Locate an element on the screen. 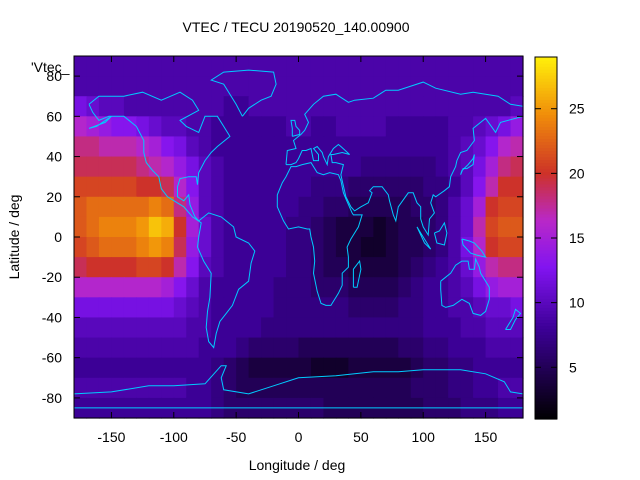 The image size is (640, 480). x-tick-label: -150 is located at coordinates (111, 437).